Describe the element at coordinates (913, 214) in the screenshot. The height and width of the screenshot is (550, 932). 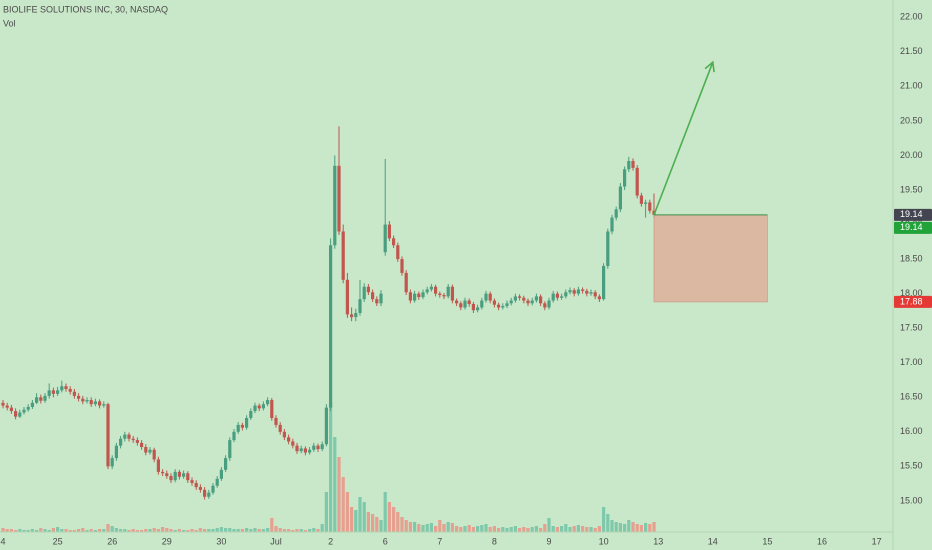
I see `price-tag` at that location.